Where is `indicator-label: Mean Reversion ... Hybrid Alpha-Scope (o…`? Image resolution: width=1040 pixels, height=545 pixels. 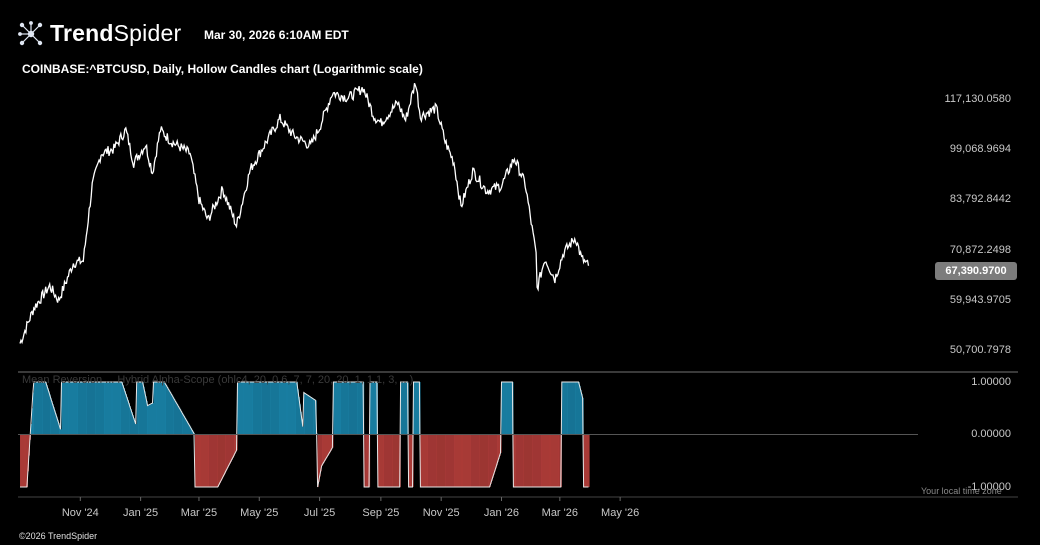
indicator-label: Mean Reversion ... Hybrid Alpha-Scope (o… is located at coordinates (218, 380).